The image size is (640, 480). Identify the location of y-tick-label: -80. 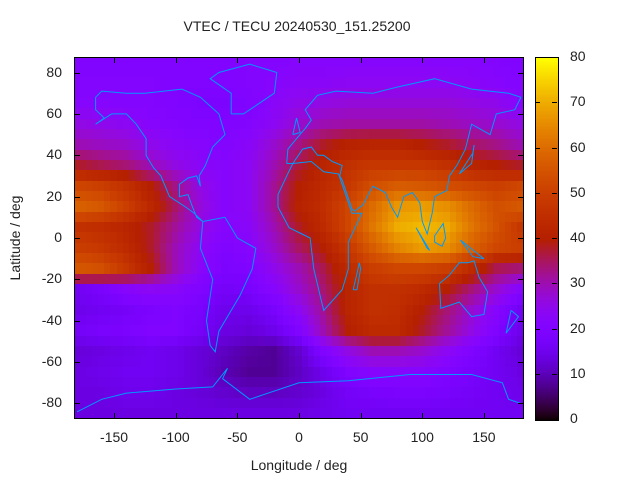
(51, 402).